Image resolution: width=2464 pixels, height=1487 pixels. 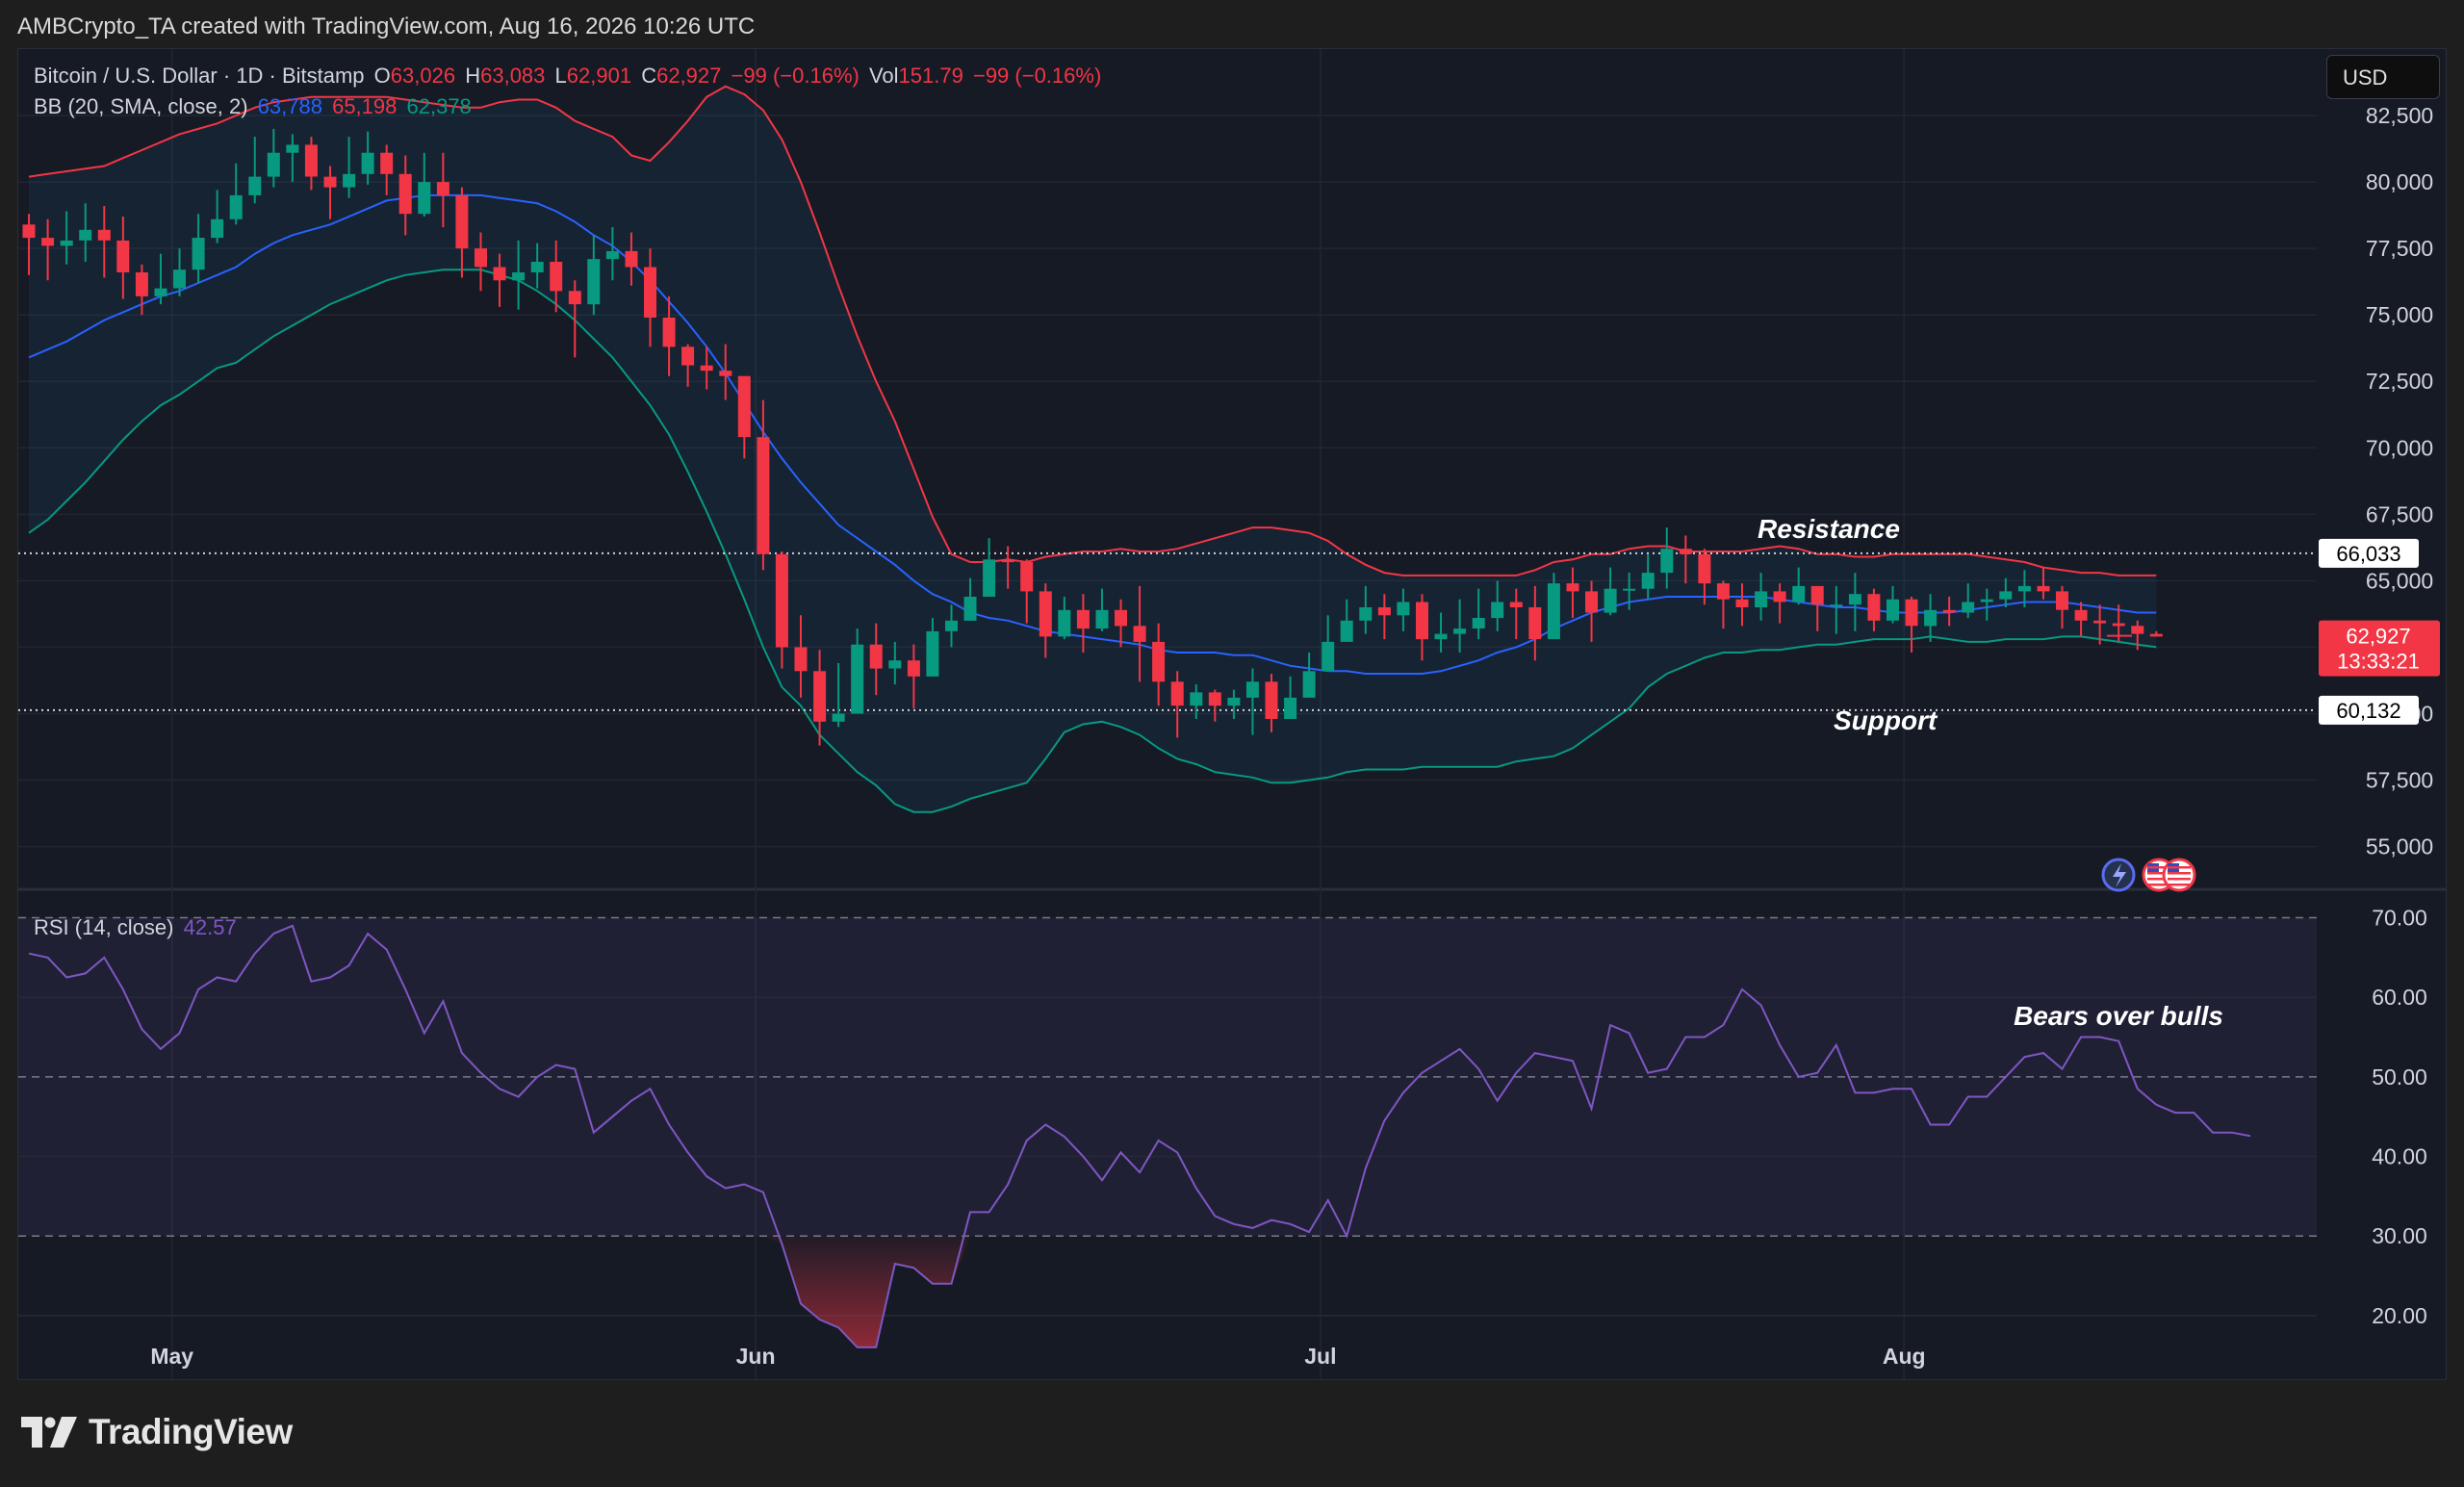 What do you see at coordinates (2383, 77) in the screenshot?
I see `currency-selector: USD` at bounding box center [2383, 77].